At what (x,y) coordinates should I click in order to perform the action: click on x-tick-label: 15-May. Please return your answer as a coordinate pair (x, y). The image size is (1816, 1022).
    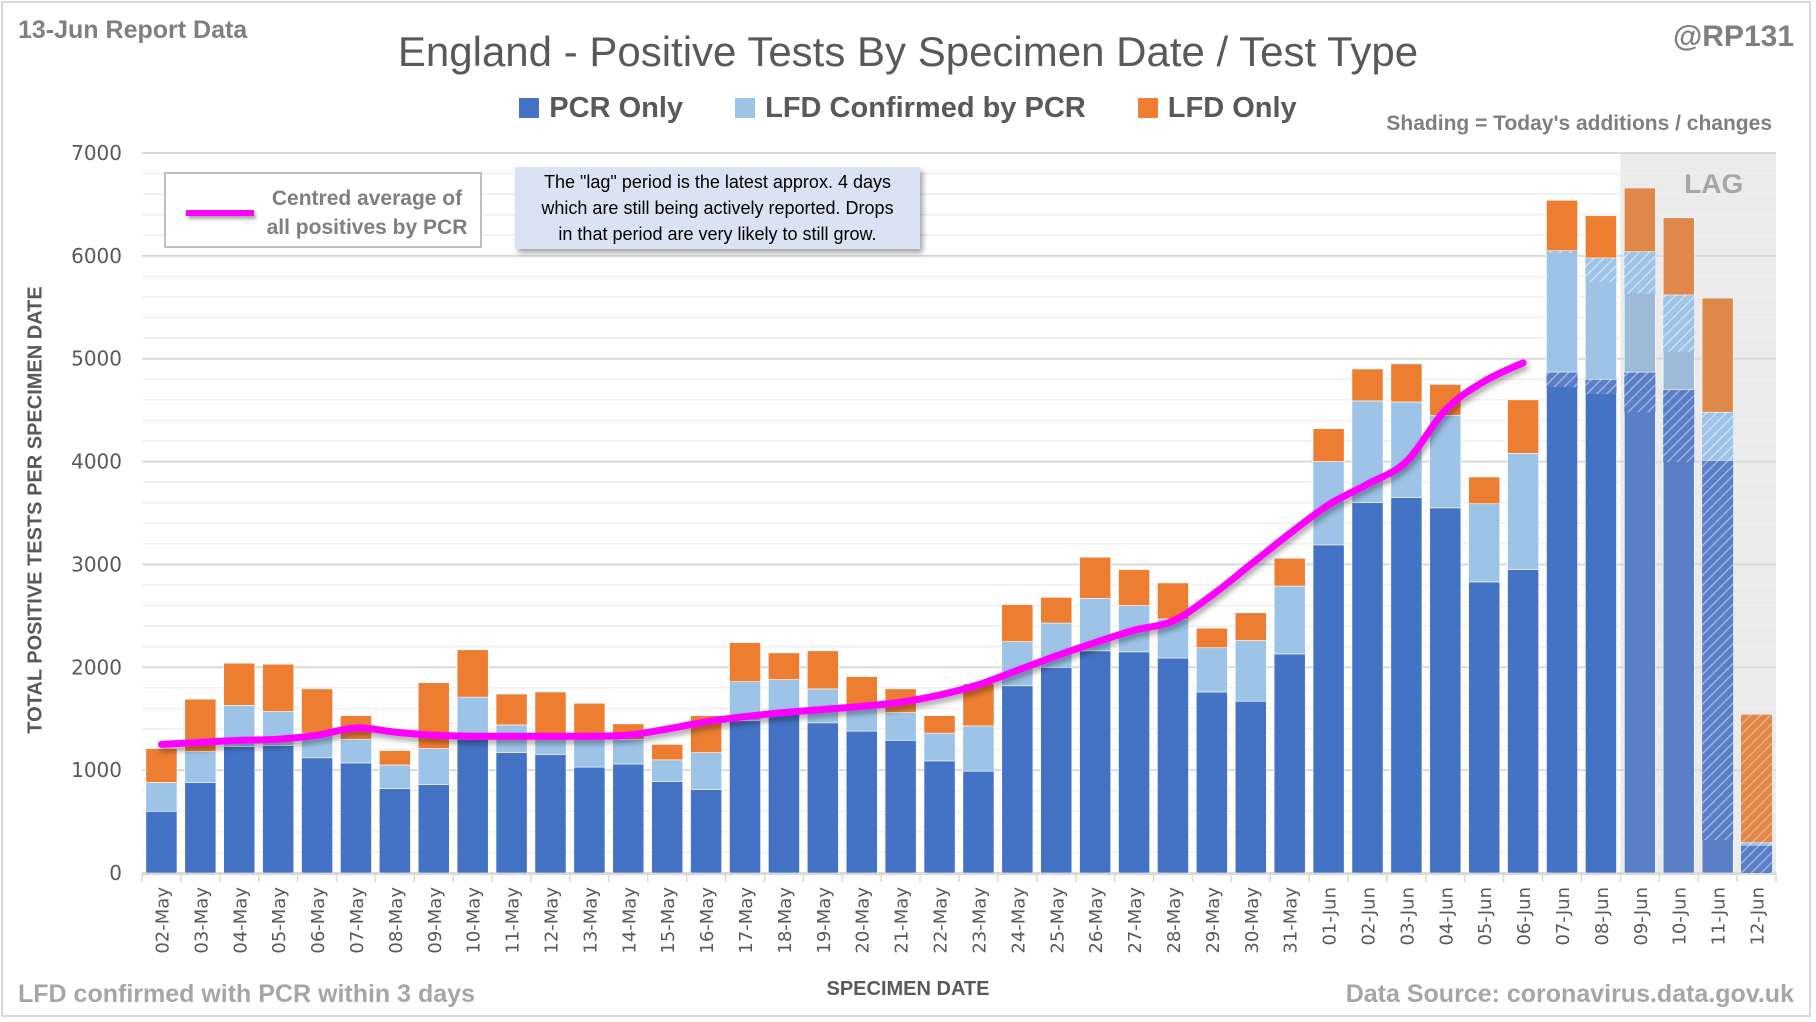
    Looking at the image, I should click on (668, 920).